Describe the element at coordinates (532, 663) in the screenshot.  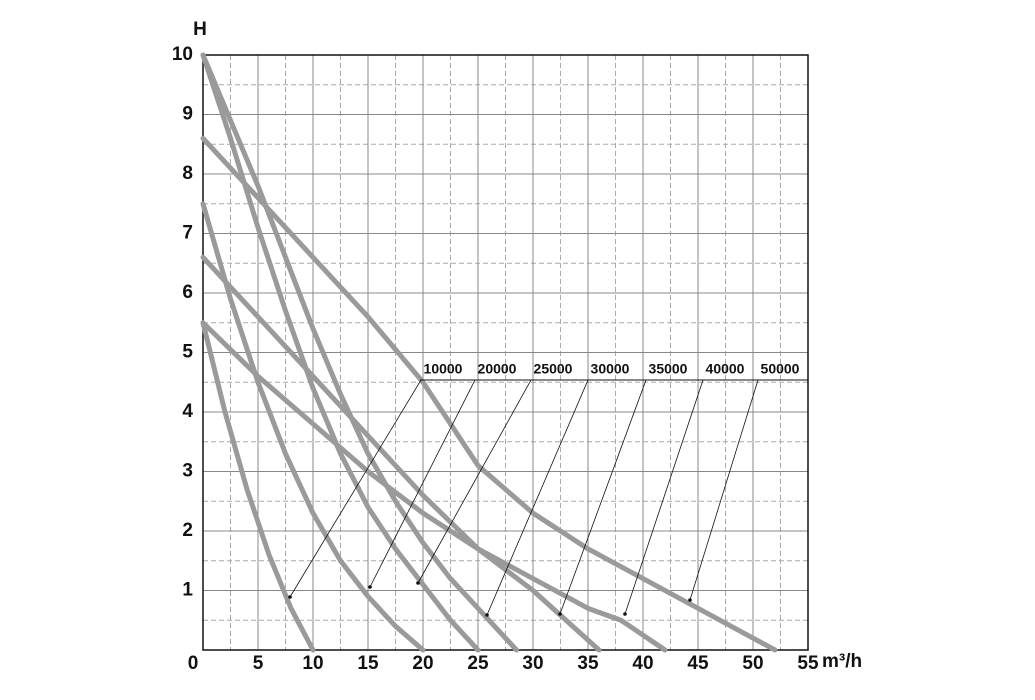
I see `x-tick-label: 30` at that location.